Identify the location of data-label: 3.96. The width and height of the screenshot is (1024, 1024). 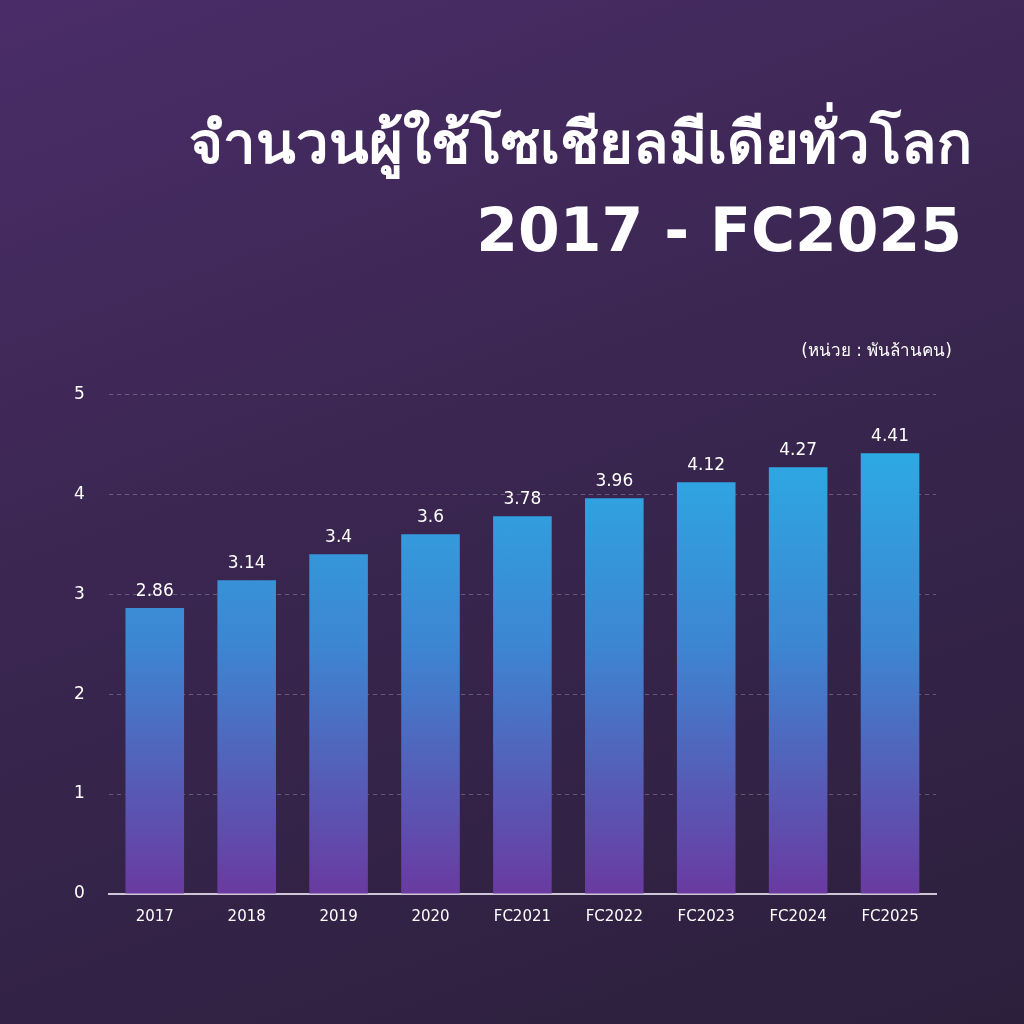
(614, 480).